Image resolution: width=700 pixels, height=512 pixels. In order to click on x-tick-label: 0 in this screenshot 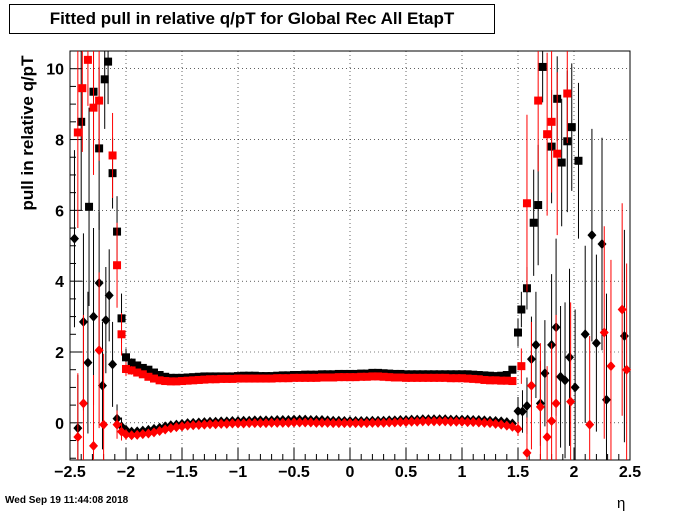, I will do `click(350, 472)`.